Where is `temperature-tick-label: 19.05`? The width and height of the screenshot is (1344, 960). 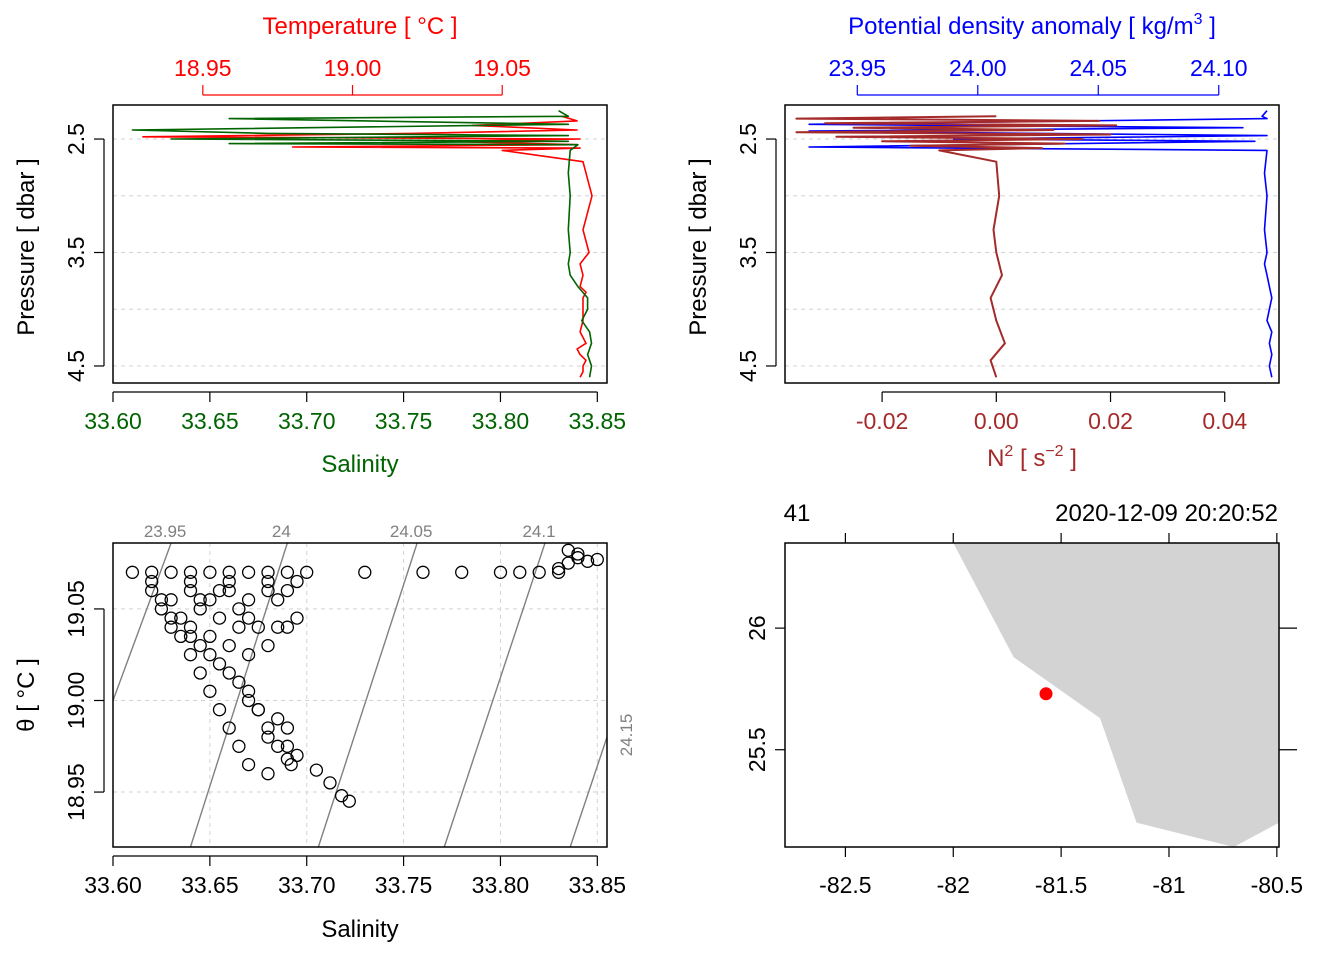 temperature-tick-label: 19.05 is located at coordinates (502, 68).